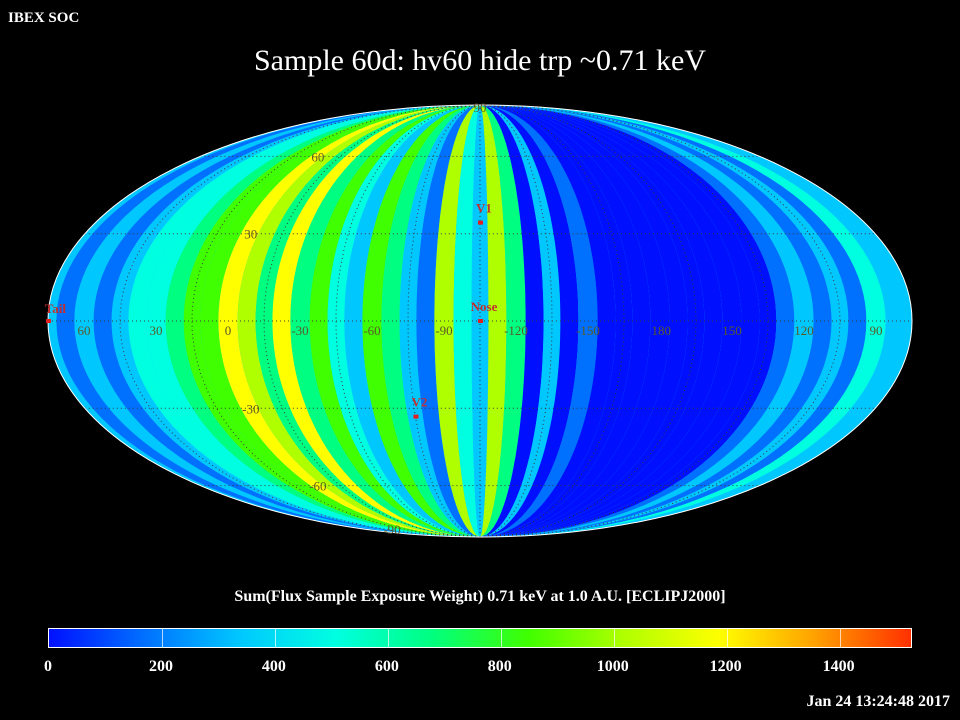  What do you see at coordinates (386, 666) in the screenshot?
I see `colorbar-tick-label: 600` at bounding box center [386, 666].